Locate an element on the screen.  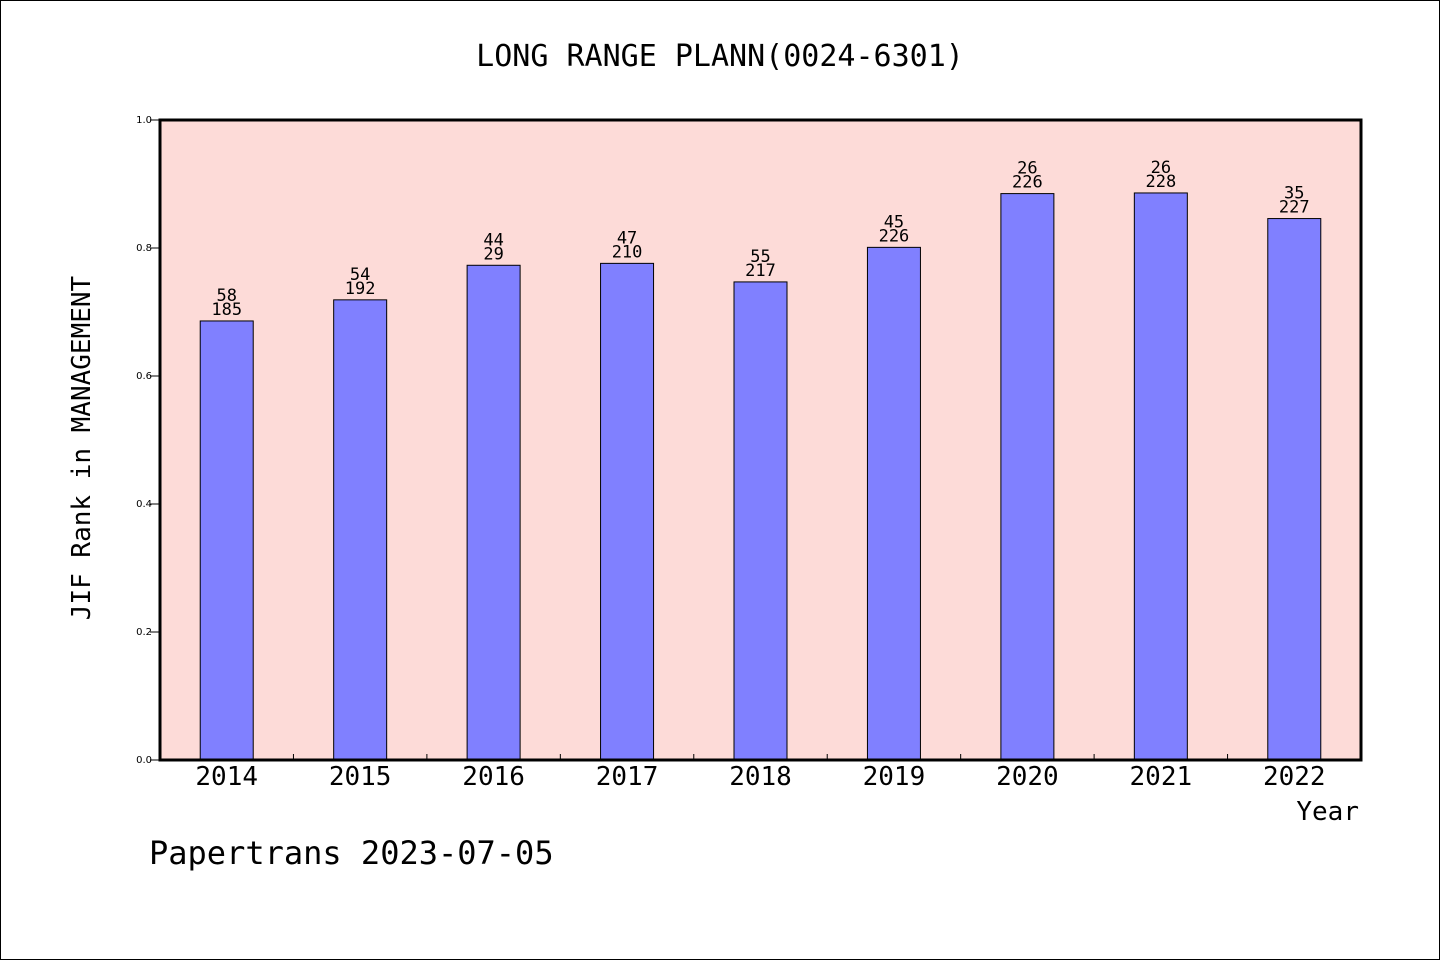
bar-label-bottom: 185 is located at coordinates (226, 310).